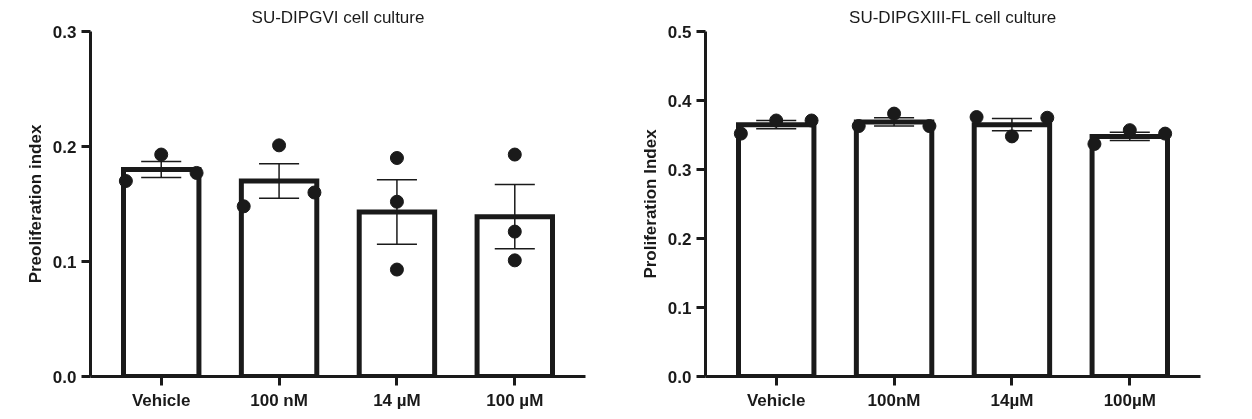 This screenshot has height=419, width=1252. Describe the element at coordinates (679, 32) in the screenshot. I see `y-tick-label: 0.5` at that location.